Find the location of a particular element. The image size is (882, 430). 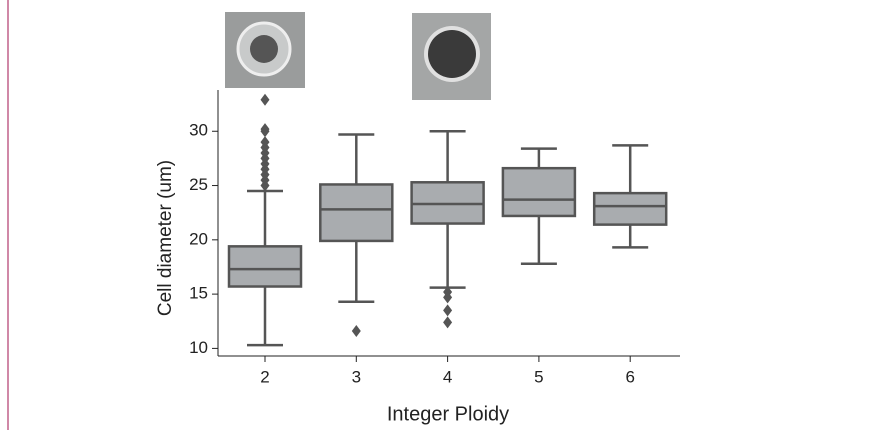

y-tick-label: 25 is located at coordinates (198, 184).